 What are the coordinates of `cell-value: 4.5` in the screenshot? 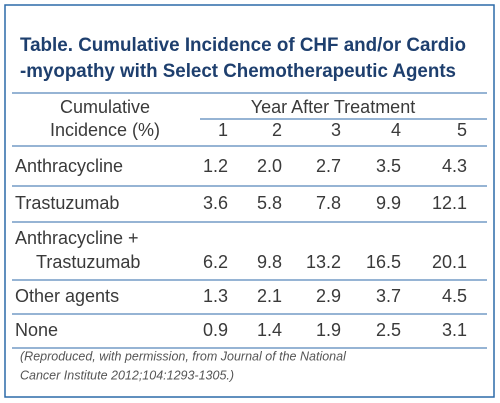 It's located at (454, 296).